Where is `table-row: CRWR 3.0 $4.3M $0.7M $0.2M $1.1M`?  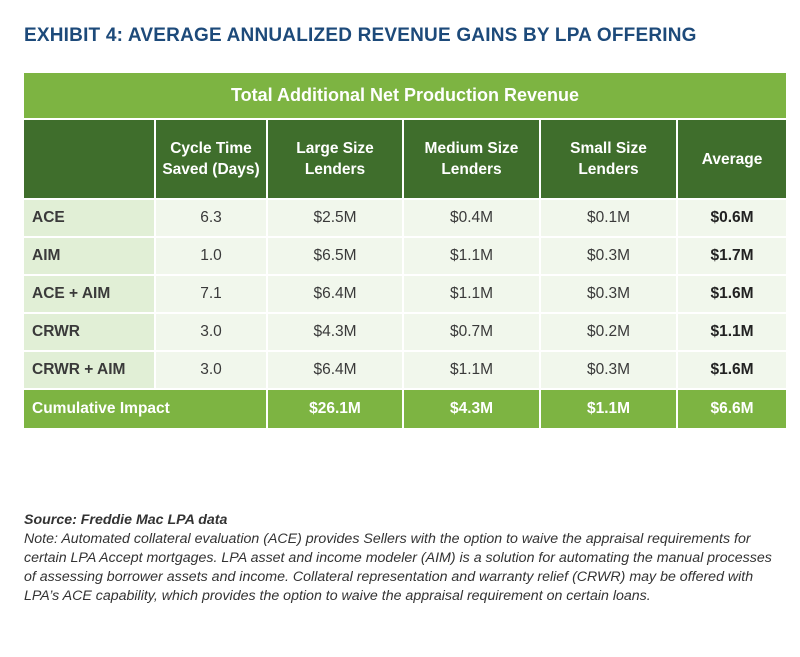 table-row: CRWR 3.0 $4.3M $0.7M $0.2M $1.1M is located at coordinates (405, 332).